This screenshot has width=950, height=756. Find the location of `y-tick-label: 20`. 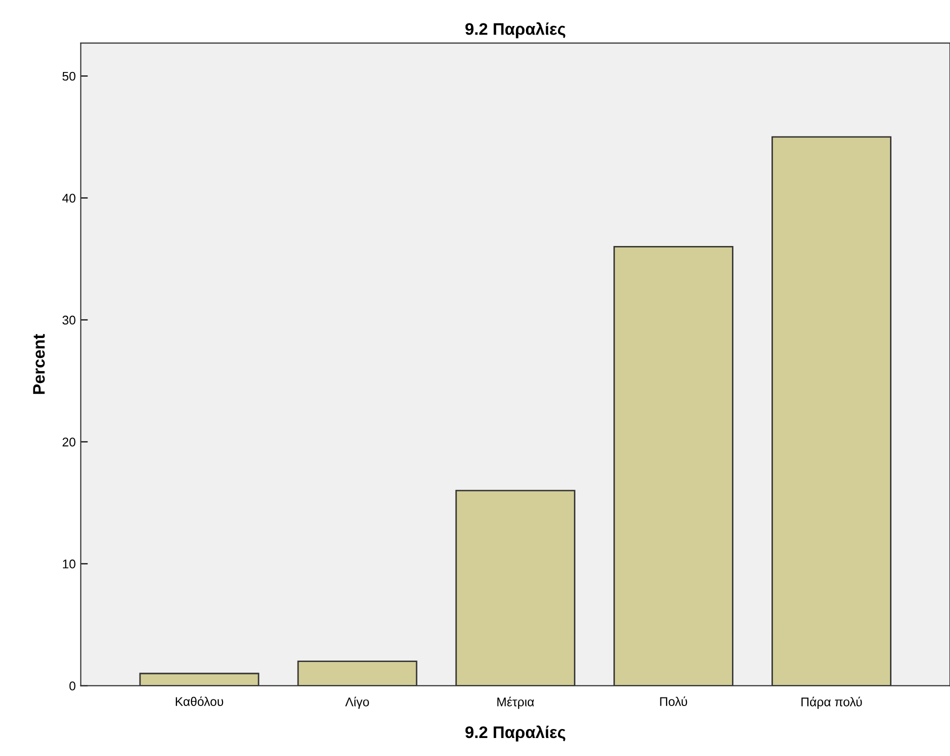

y-tick-label: 20 is located at coordinates (69, 442).